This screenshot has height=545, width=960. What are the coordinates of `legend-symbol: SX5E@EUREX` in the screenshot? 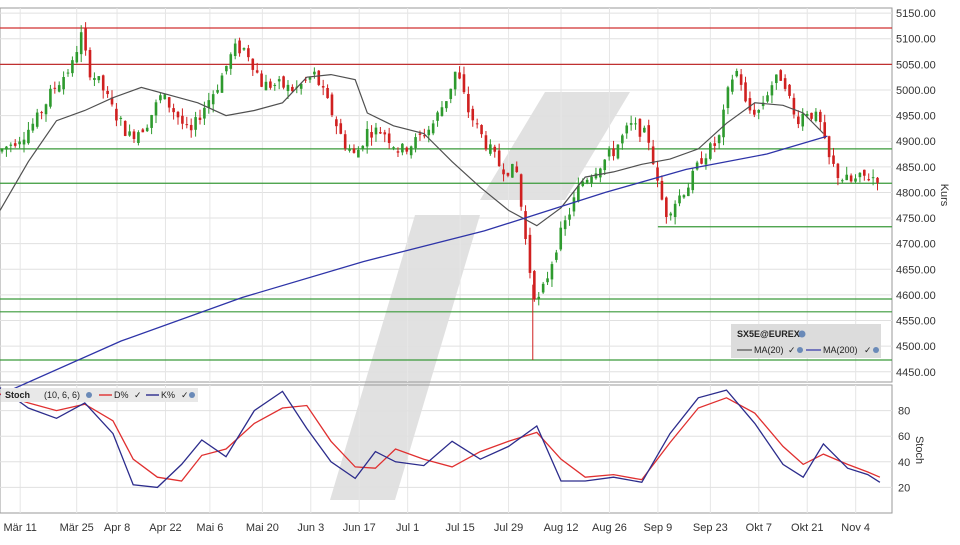 It's located at (768, 334).